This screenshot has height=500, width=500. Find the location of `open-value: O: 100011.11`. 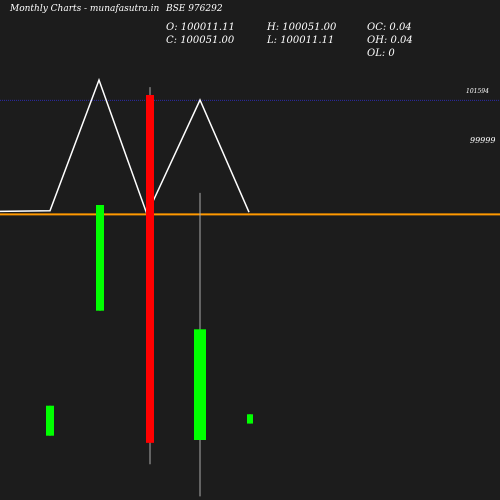

open-value: O: 100011.11 is located at coordinates (200, 27).